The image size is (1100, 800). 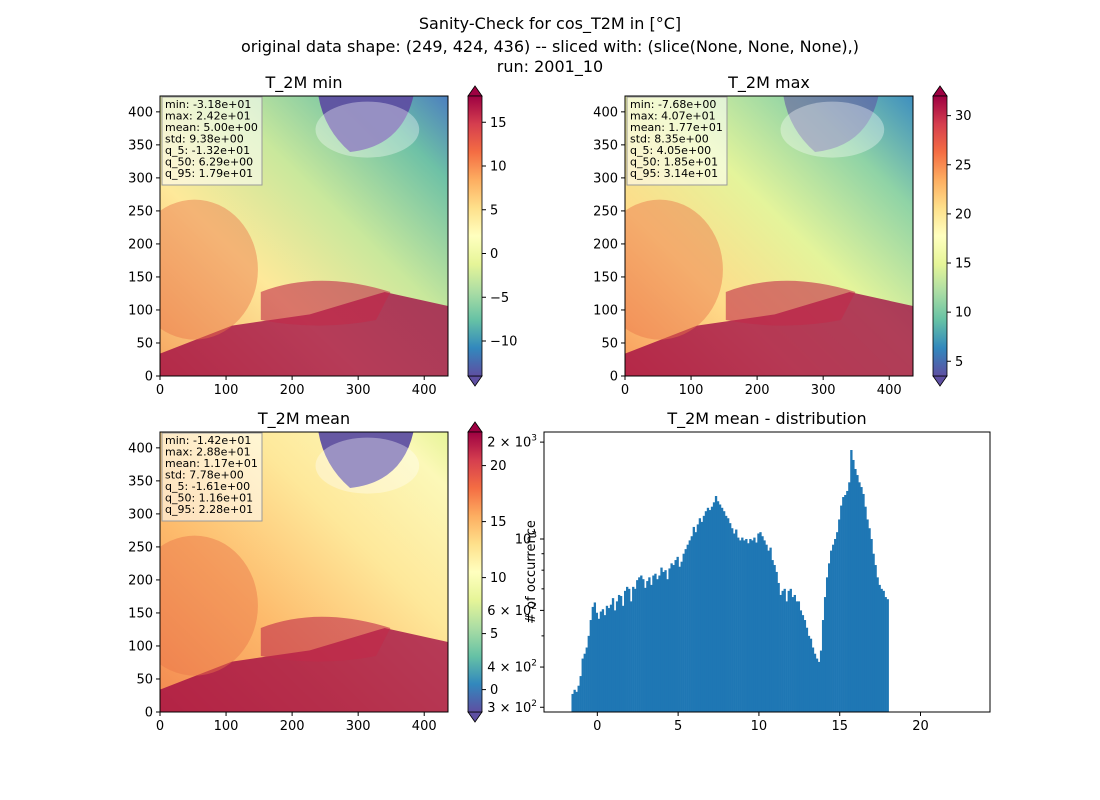 I want to click on colorbar-extend-max, so click(x=475, y=91).